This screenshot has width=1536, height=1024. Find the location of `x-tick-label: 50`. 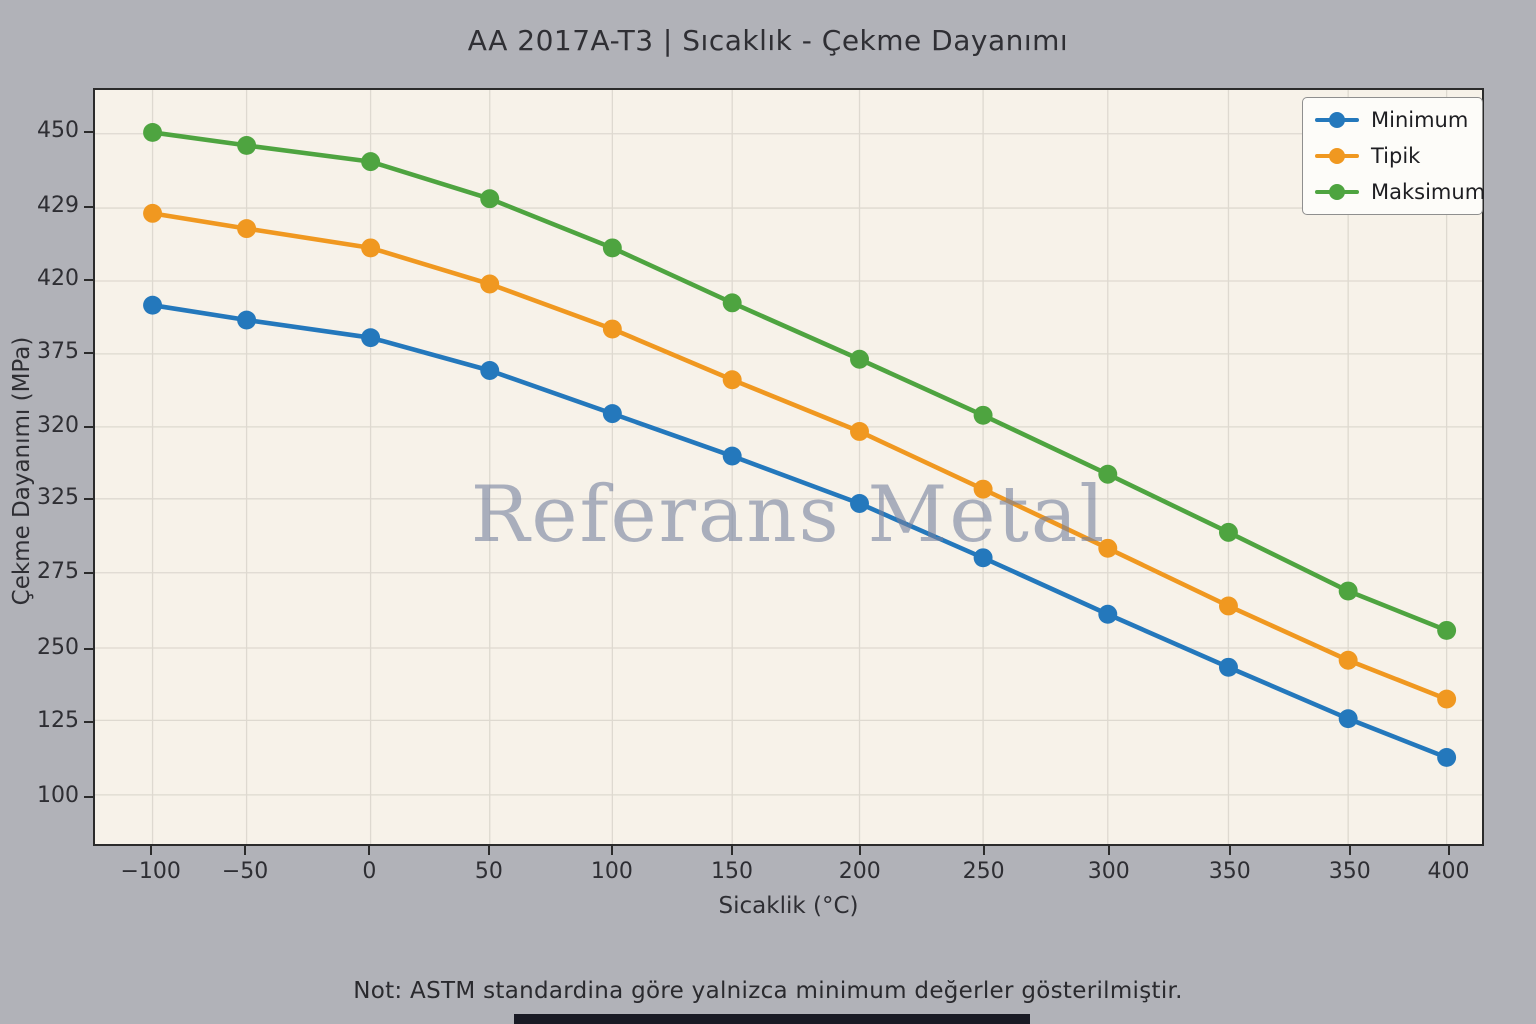

x-tick-label: 50 is located at coordinates (488, 871).